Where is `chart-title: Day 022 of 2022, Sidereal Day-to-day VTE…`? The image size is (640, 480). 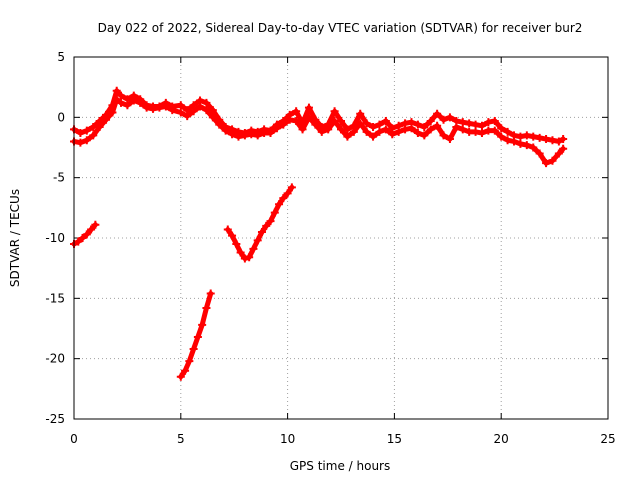
chart-title: Day 022 of 2022, Sidereal Day-to-day VTE… is located at coordinates (340, 28).